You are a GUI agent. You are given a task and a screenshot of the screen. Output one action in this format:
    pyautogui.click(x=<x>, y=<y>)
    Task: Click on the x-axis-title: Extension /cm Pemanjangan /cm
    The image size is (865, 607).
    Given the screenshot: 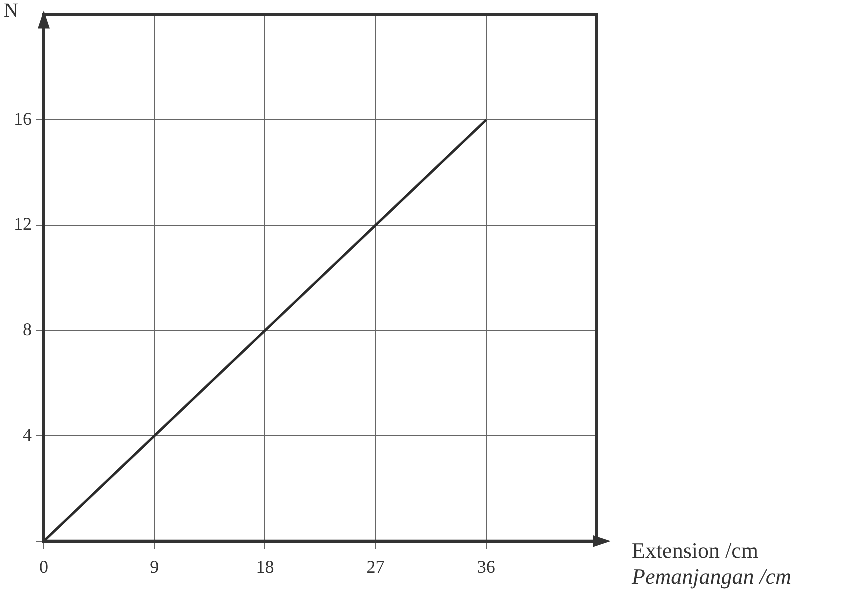 What is the action you would take?
    pyautogui.click(x=712, y=564)
    